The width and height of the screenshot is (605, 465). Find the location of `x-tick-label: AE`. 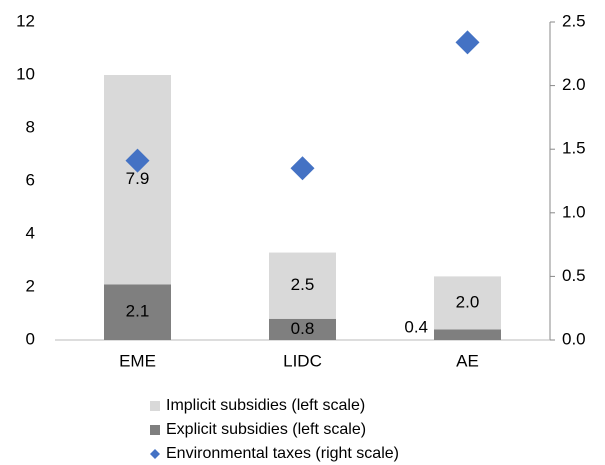

x-tick-label: AE is located at coordinates (467, 360).